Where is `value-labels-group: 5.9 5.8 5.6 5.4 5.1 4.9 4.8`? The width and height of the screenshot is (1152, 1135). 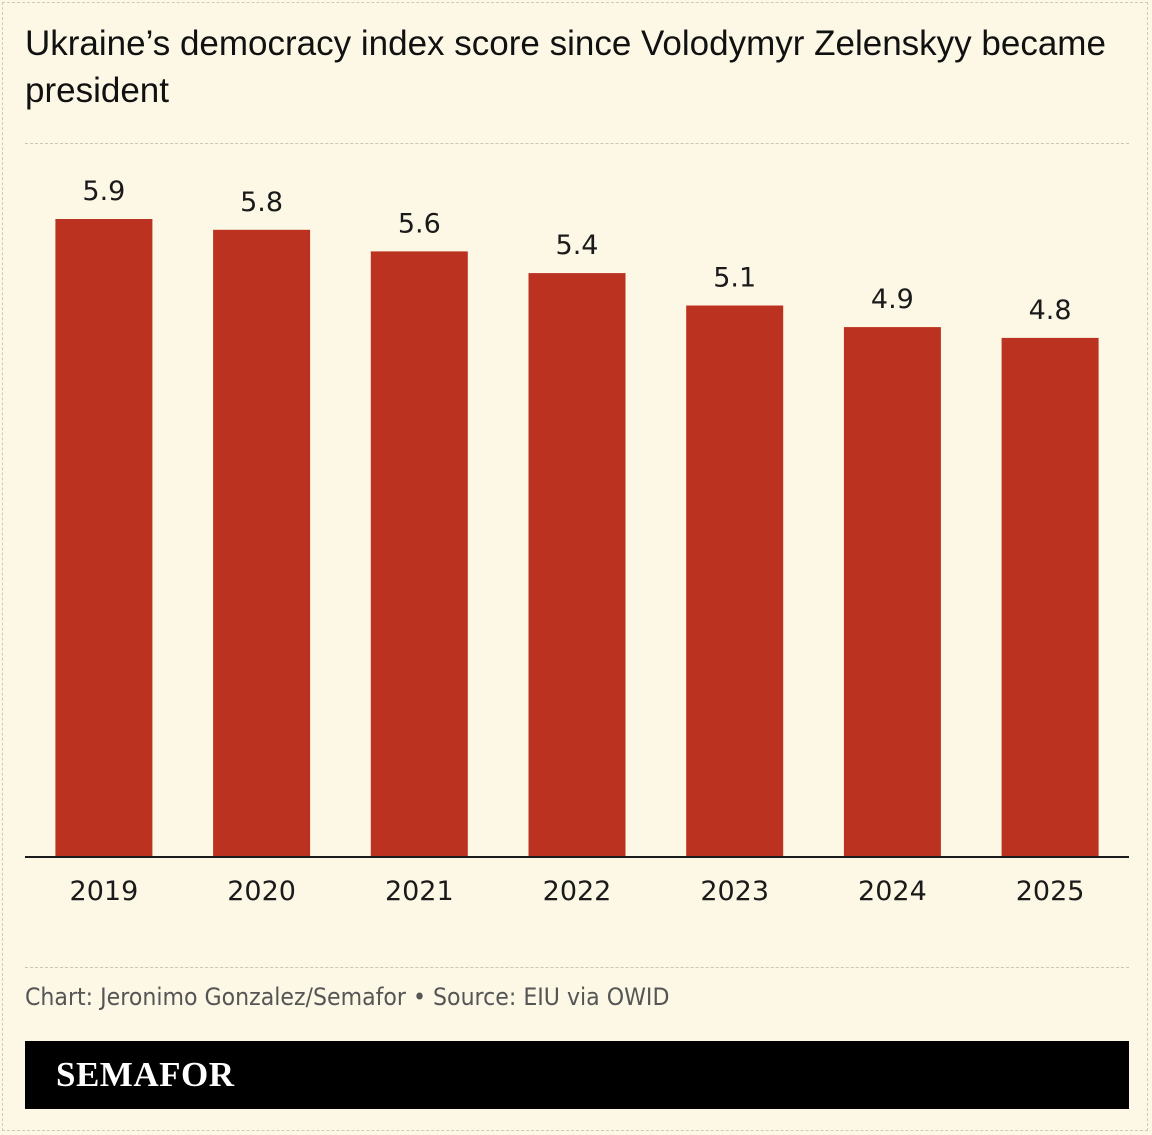
value-labels-group: 5.9 5.8 5.6 5.4 5.1 4.9 4.8 is located at coordinates (576, 251).